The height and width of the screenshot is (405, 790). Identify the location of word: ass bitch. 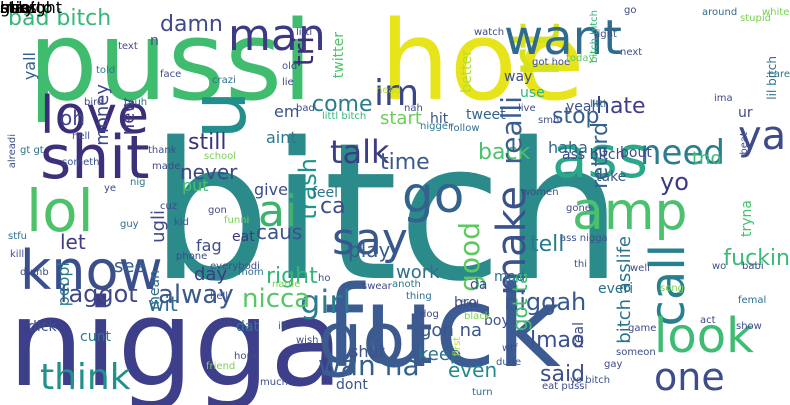
(593, 155).